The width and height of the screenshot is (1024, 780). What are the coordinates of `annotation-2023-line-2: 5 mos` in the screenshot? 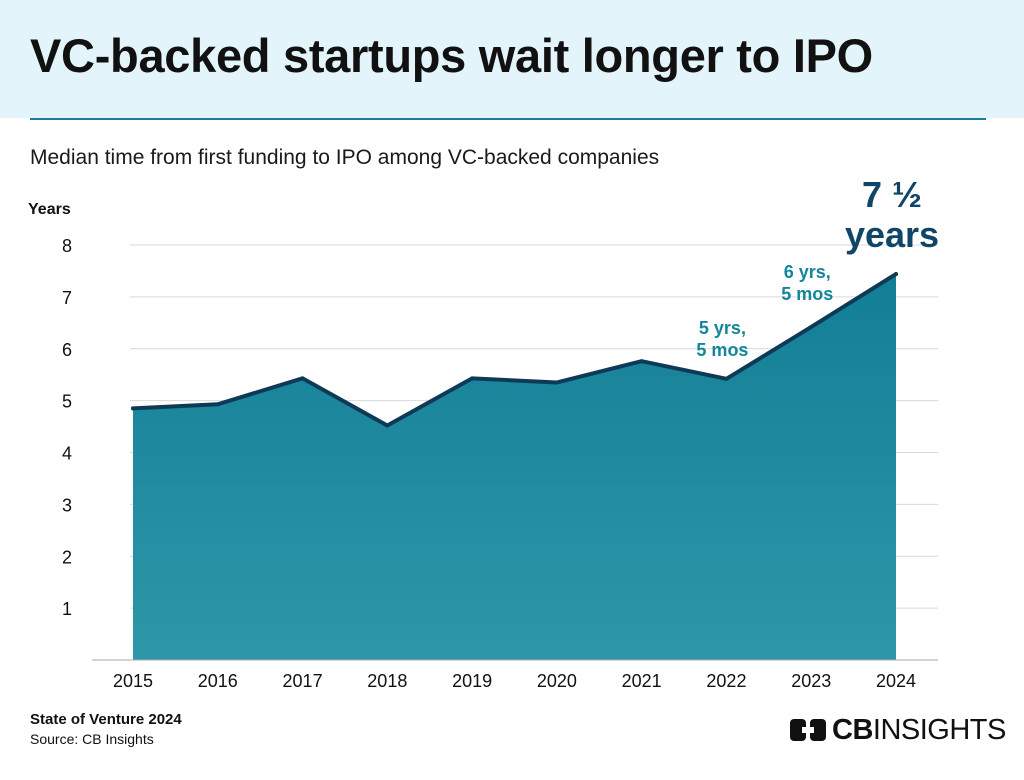 It's located at (807, 294).